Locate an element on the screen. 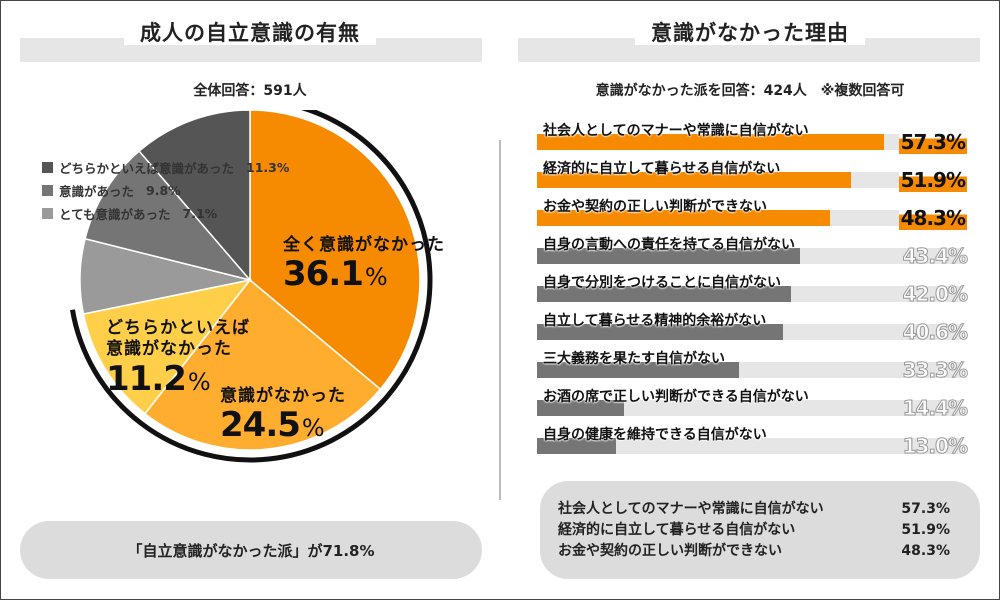 The width and height of the screenshot is (1000, 600). bar-row: 経済的に自立して暮らせる自信がない 51.9% is located at coordinates (752, 175).